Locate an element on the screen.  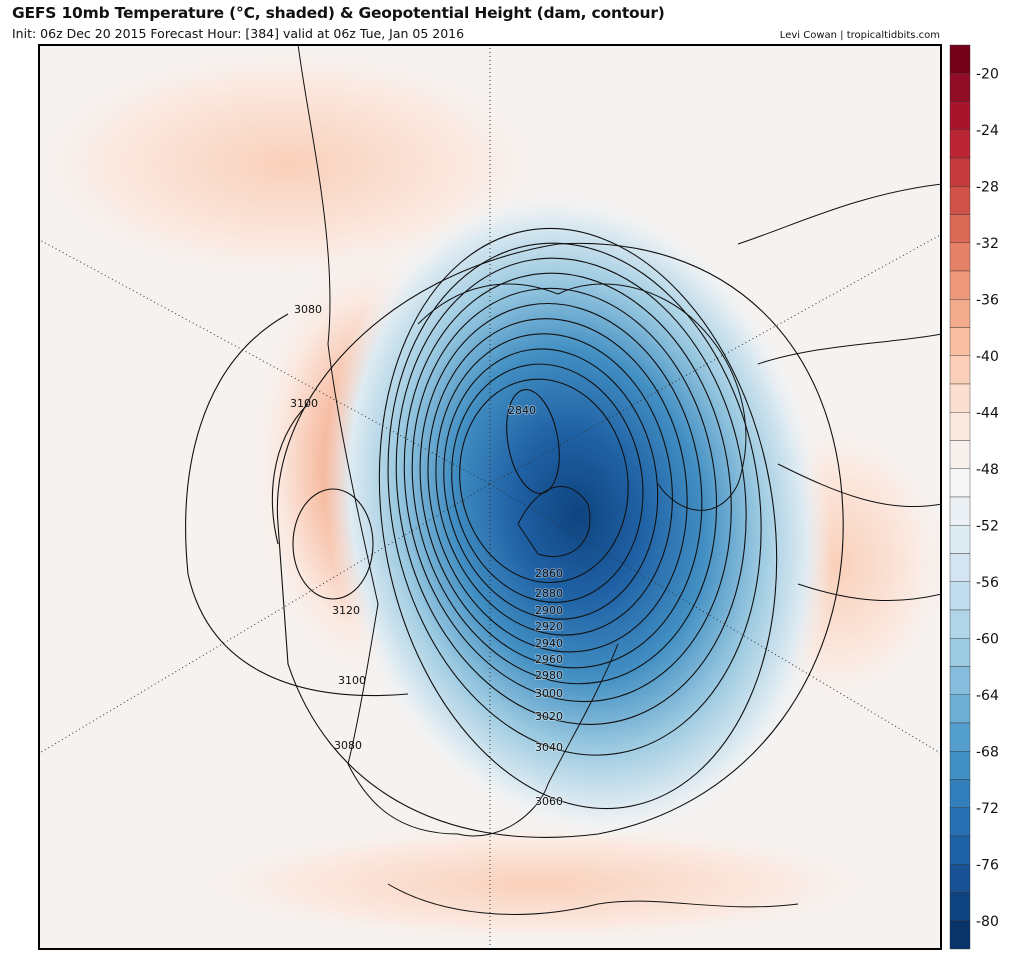
colorbar-tick-label: -36 is located at coordinates (987, 300).